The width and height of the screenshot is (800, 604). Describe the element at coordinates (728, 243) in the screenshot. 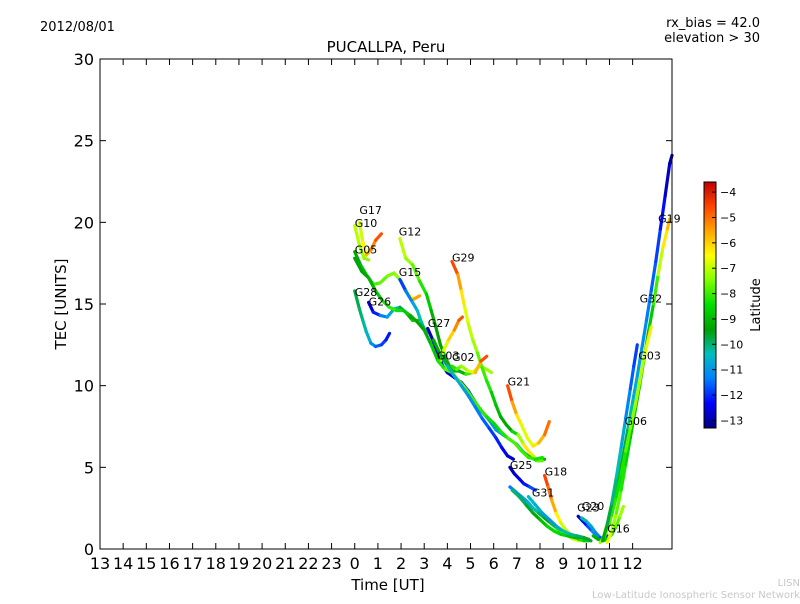

I see `colorbar-tick-label: −6` at that location.